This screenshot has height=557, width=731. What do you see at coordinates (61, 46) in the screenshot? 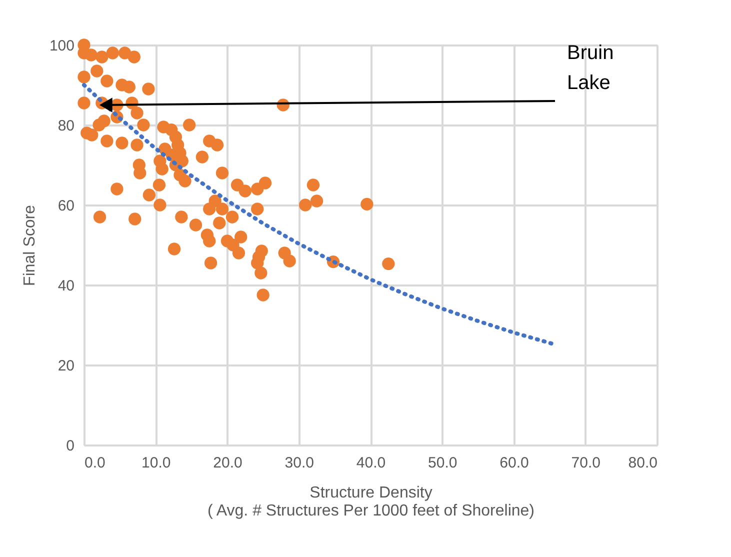
I see `y-tick-label: 100` at bounding box center [61, 46].